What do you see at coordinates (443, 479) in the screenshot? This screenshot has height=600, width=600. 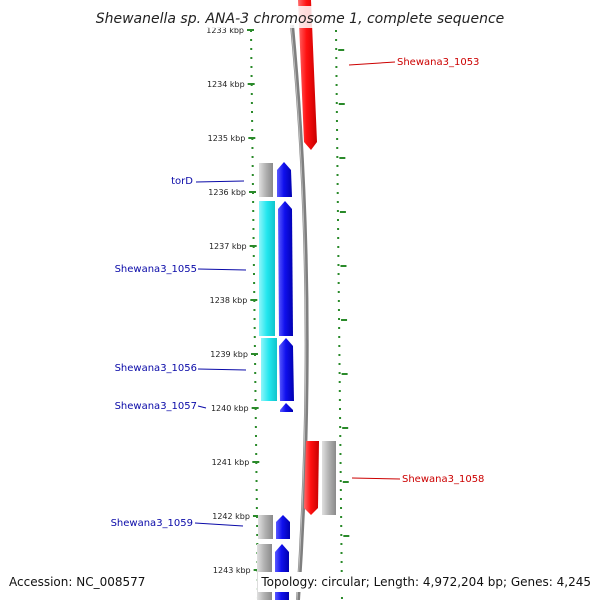 I see `label-shewana3-1058: Shewana3_1058` at bounding box center [443, 479].